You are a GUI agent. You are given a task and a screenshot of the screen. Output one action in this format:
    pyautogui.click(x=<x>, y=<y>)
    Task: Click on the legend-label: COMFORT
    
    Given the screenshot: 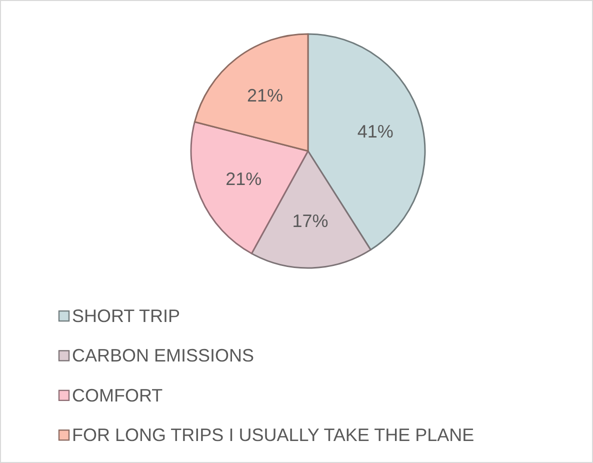 What is the action you would take?
    pyautogui.click(x=117, y=395)
    